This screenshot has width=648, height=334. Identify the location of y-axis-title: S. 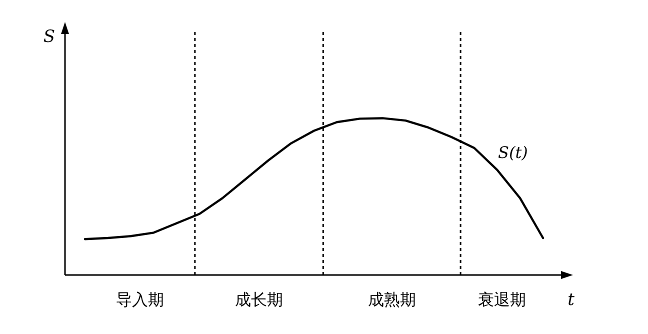
(49, 37).